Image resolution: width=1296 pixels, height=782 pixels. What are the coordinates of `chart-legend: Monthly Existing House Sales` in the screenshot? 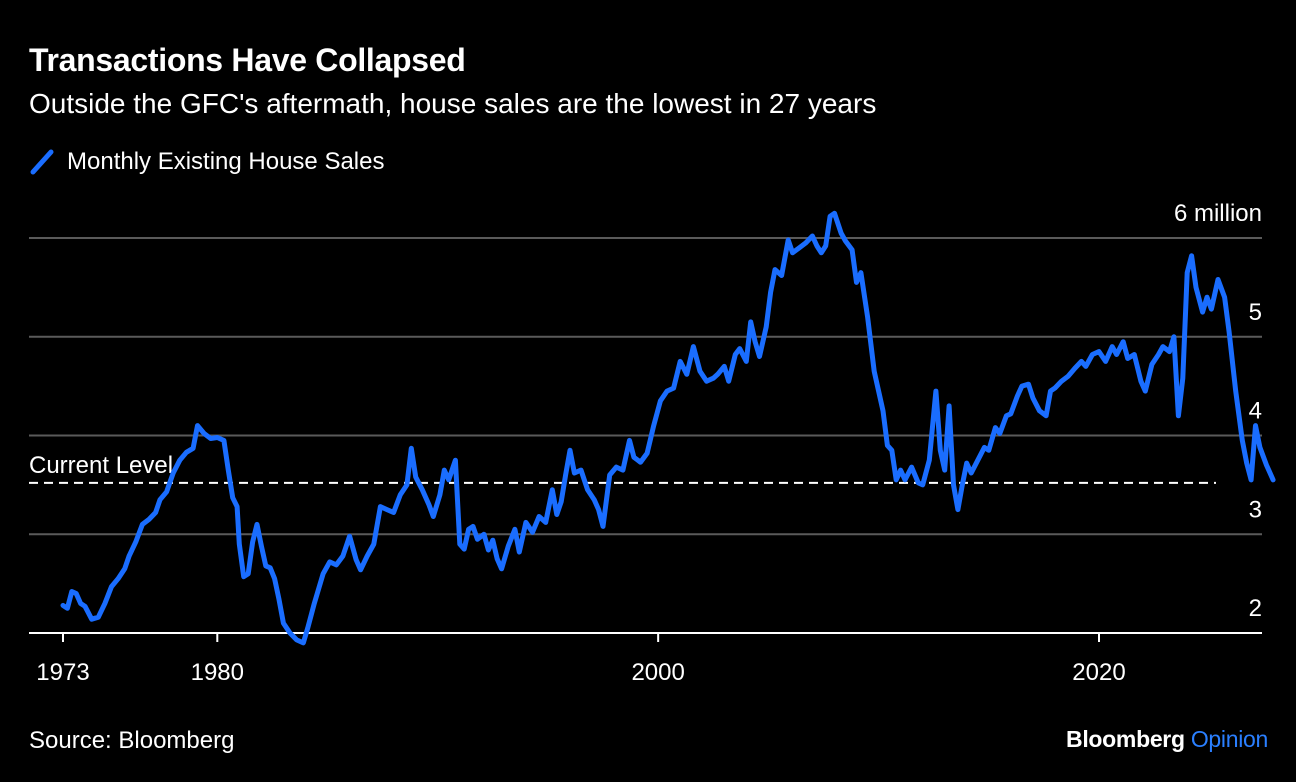 It's located at (206, 162).